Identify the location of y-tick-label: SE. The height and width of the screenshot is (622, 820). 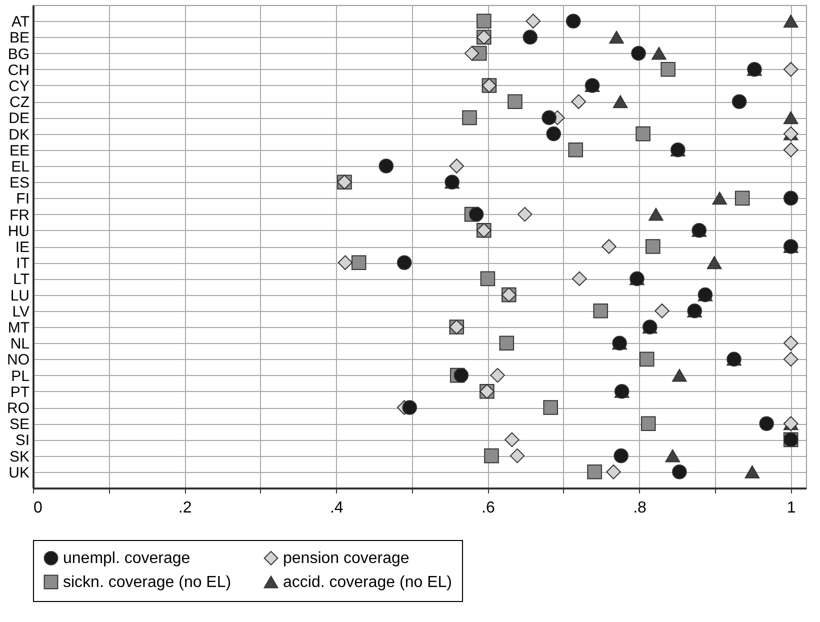
(19, 425).